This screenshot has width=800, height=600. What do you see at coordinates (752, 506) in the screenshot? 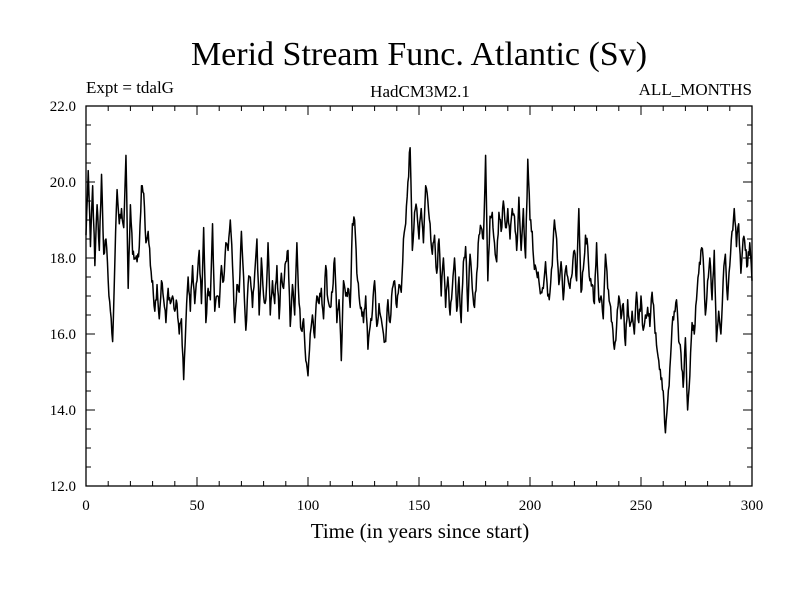
I see `x-tick-label: 300` at bounding box center [752, 506].